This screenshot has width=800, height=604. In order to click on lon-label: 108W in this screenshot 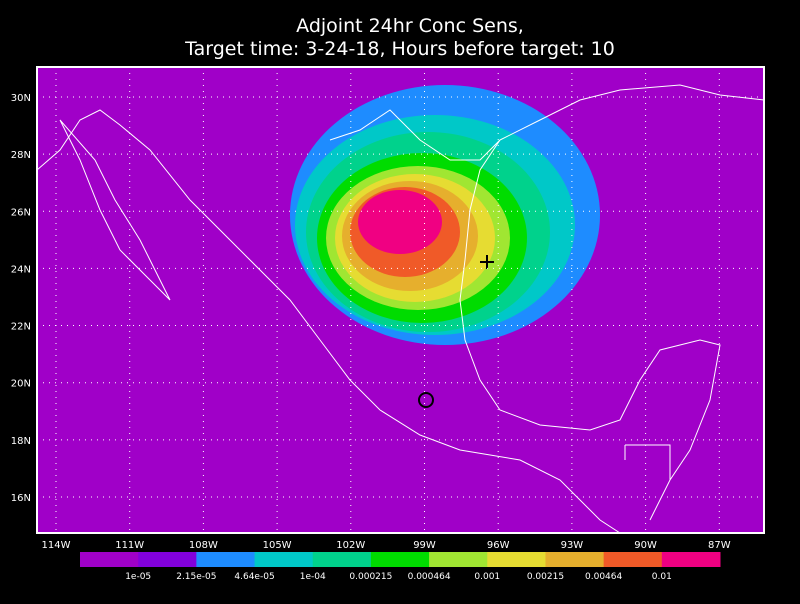, I will do `click(203, 545)`.